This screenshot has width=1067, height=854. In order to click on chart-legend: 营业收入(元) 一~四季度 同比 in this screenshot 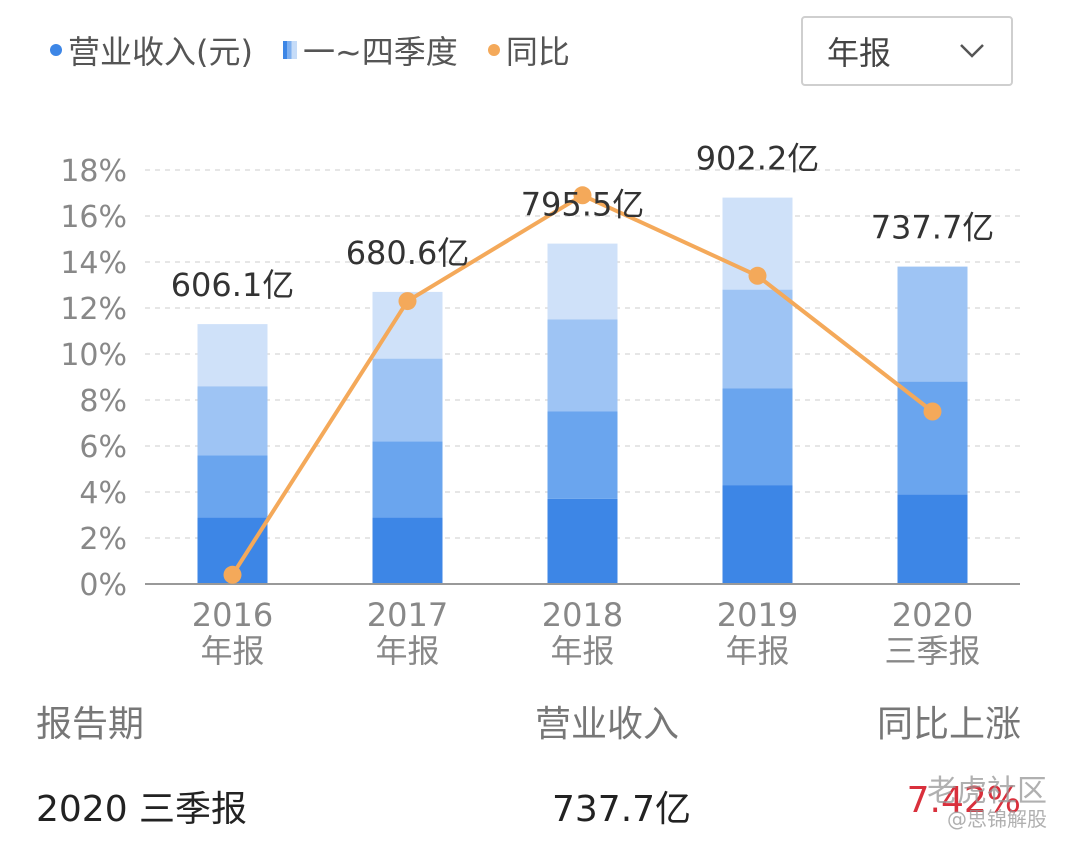, I will do `click(310, 50)`.